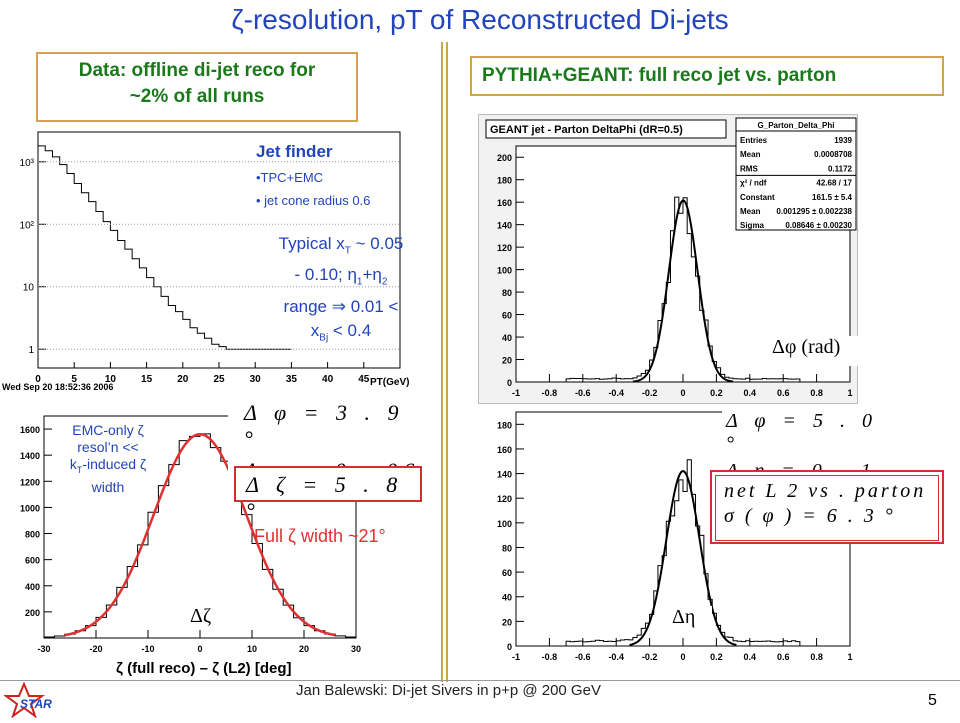 This screenshot has height=723, width=960. What do you see at coordinates (197, 70) in the screenshot?
I see `data-box-line1: Data: offline di-jet reco for` at bounding box center [197, 70].